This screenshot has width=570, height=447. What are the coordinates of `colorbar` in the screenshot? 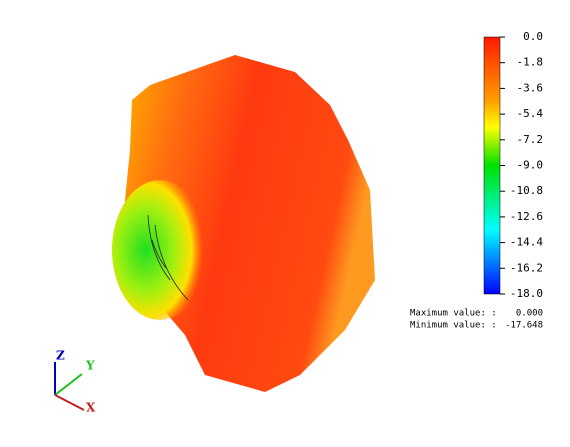 It's located at (492, 165).